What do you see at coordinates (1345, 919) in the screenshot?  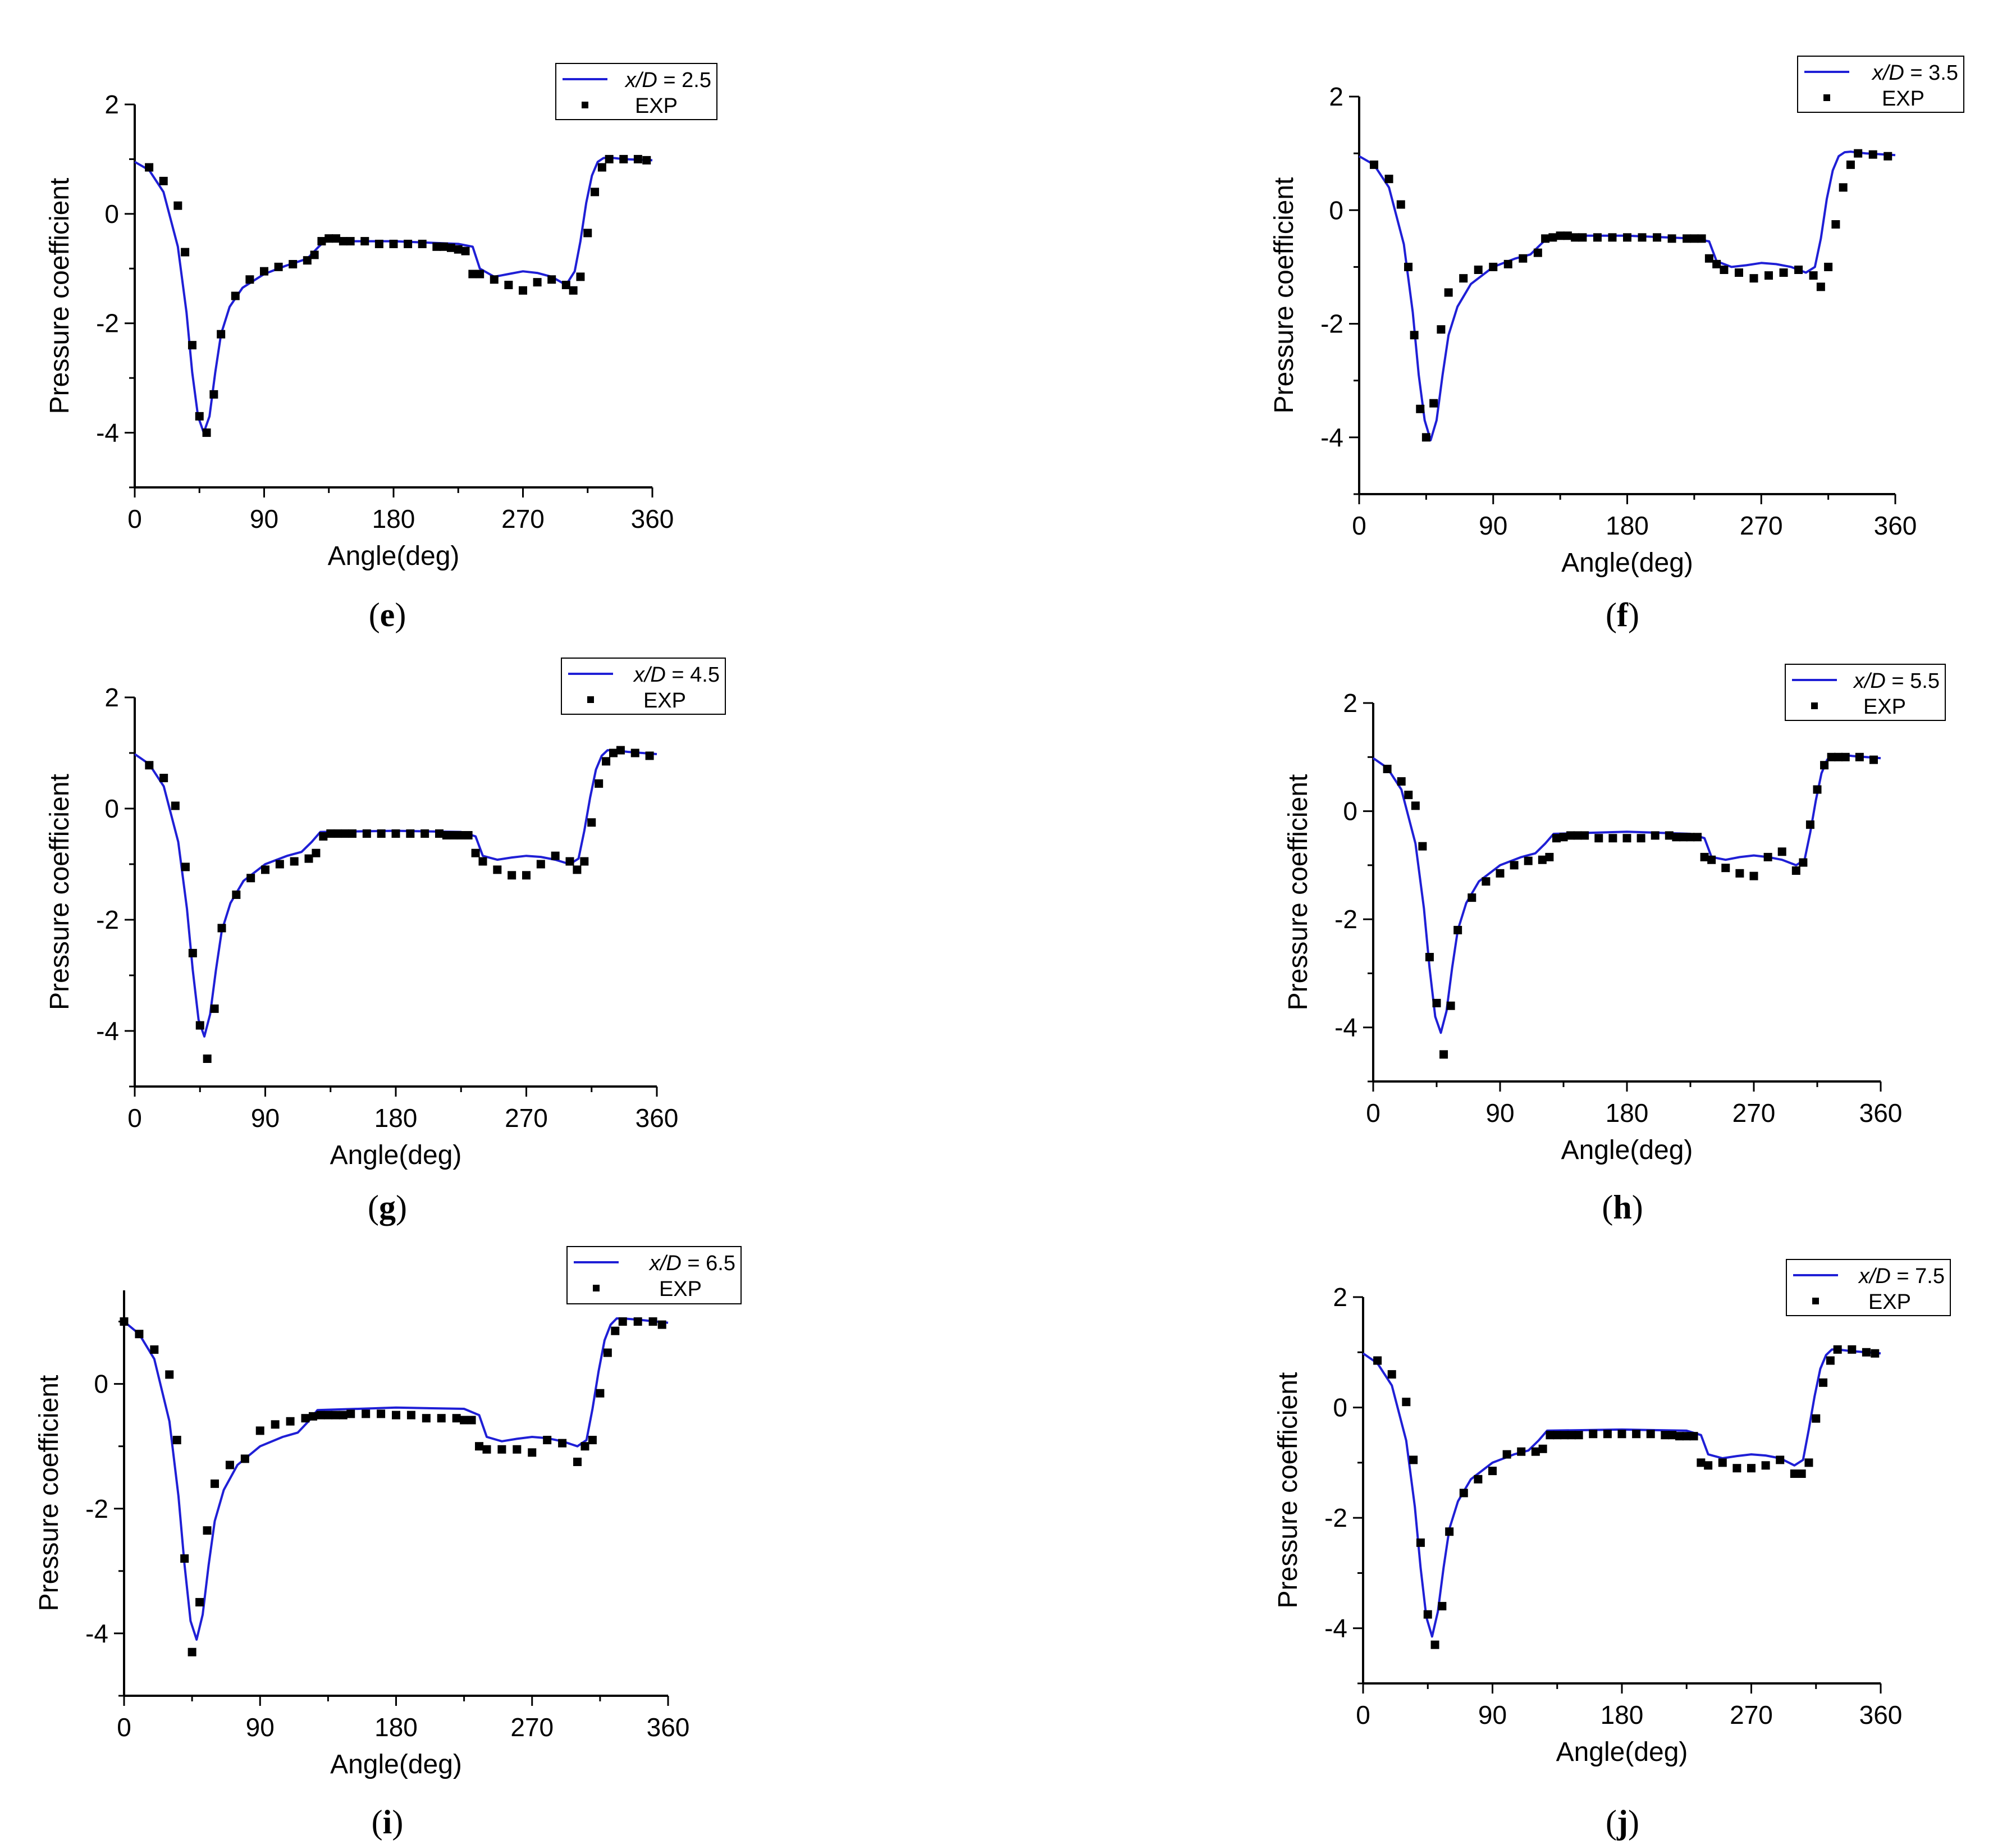 I see `y-tick-label: -2` at bounding box center [1345, 919].